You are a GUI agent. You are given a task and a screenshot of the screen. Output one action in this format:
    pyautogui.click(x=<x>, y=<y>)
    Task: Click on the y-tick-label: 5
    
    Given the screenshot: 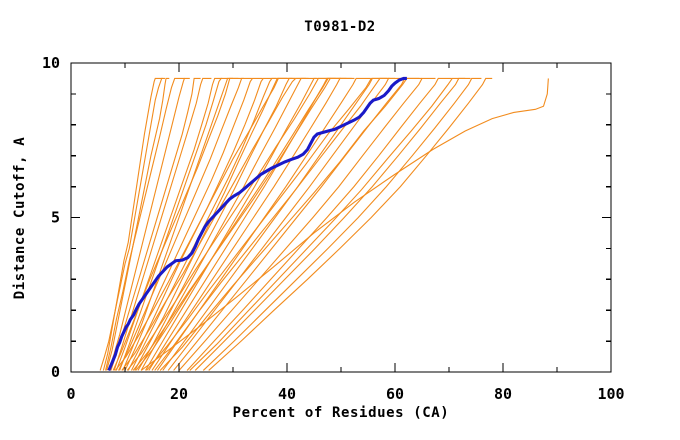 What is the action you would take?
    pyautogui.click(x=55, y=218)
    